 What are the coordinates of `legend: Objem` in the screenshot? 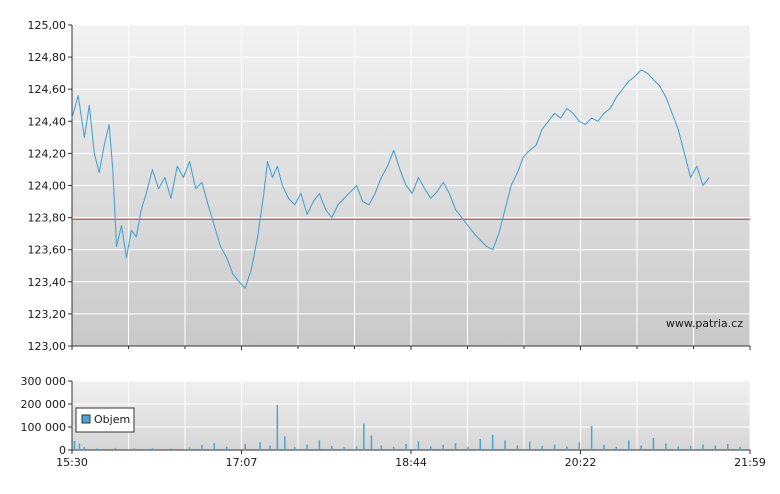 It's located at (105, 420).